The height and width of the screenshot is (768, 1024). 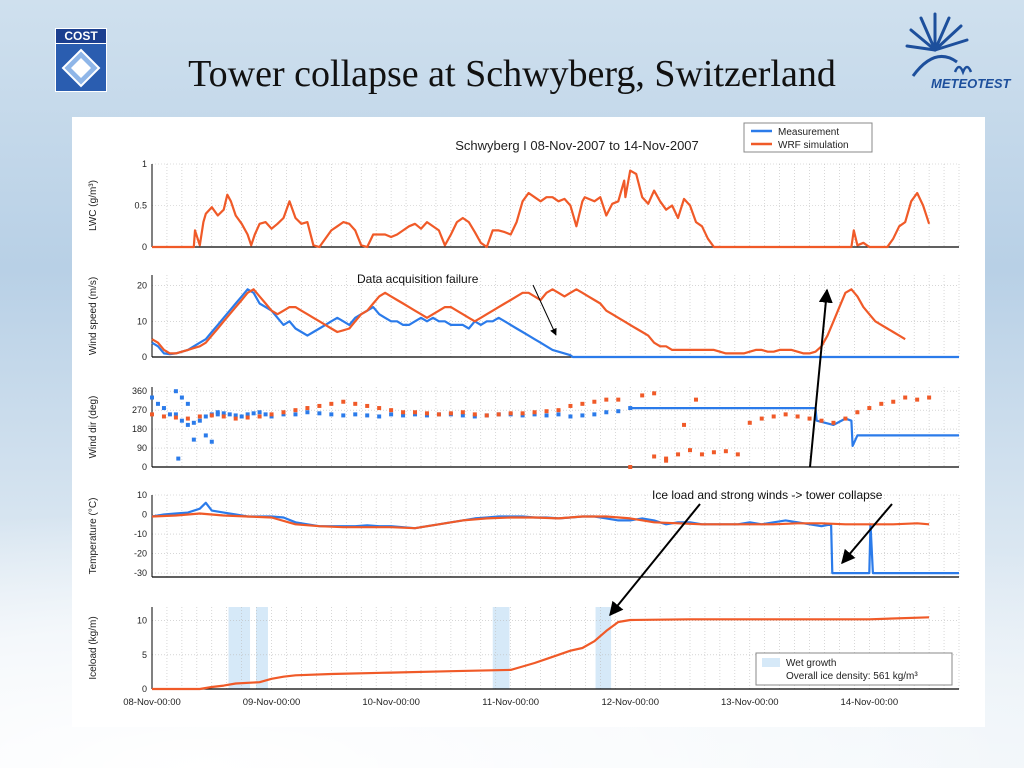 What do you see at coordinates (771, 662) in the screenshot?
I see `wet-growth-swatch` at bounding box center [771, 662].